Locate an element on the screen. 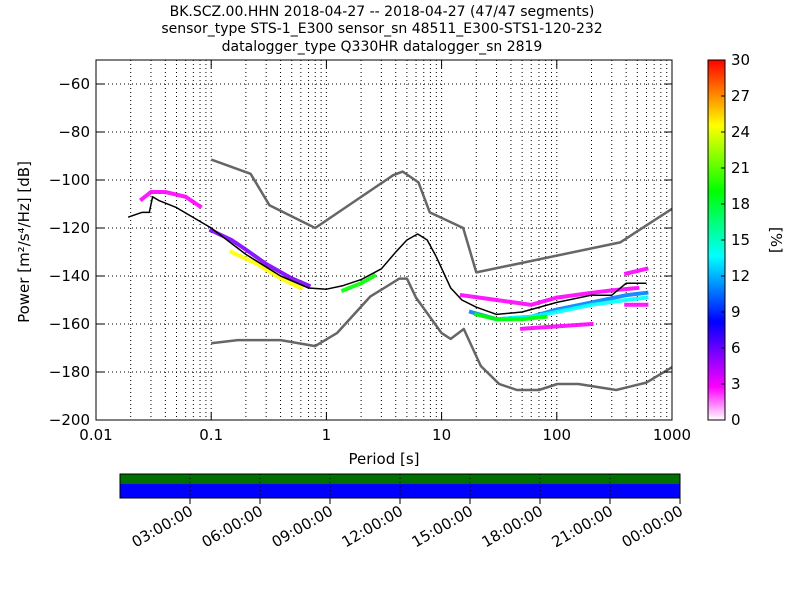  time-tick-label: 06:00:00 is located at coordinates (232, 526).